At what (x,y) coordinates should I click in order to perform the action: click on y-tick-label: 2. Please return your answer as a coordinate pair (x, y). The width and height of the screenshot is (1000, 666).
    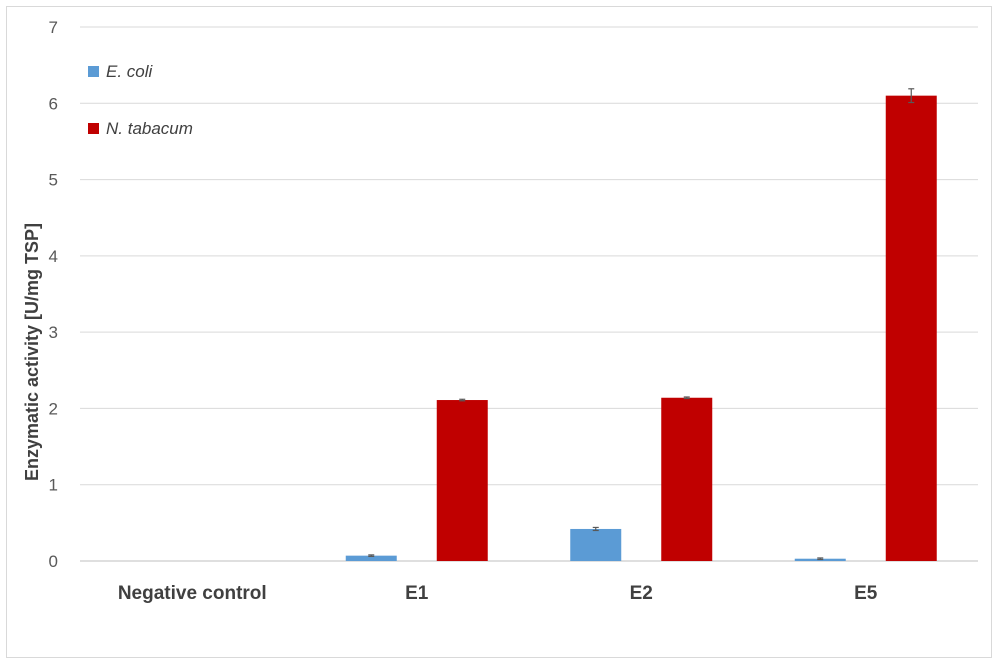
    Looking at the image, I should click on (53, 408).